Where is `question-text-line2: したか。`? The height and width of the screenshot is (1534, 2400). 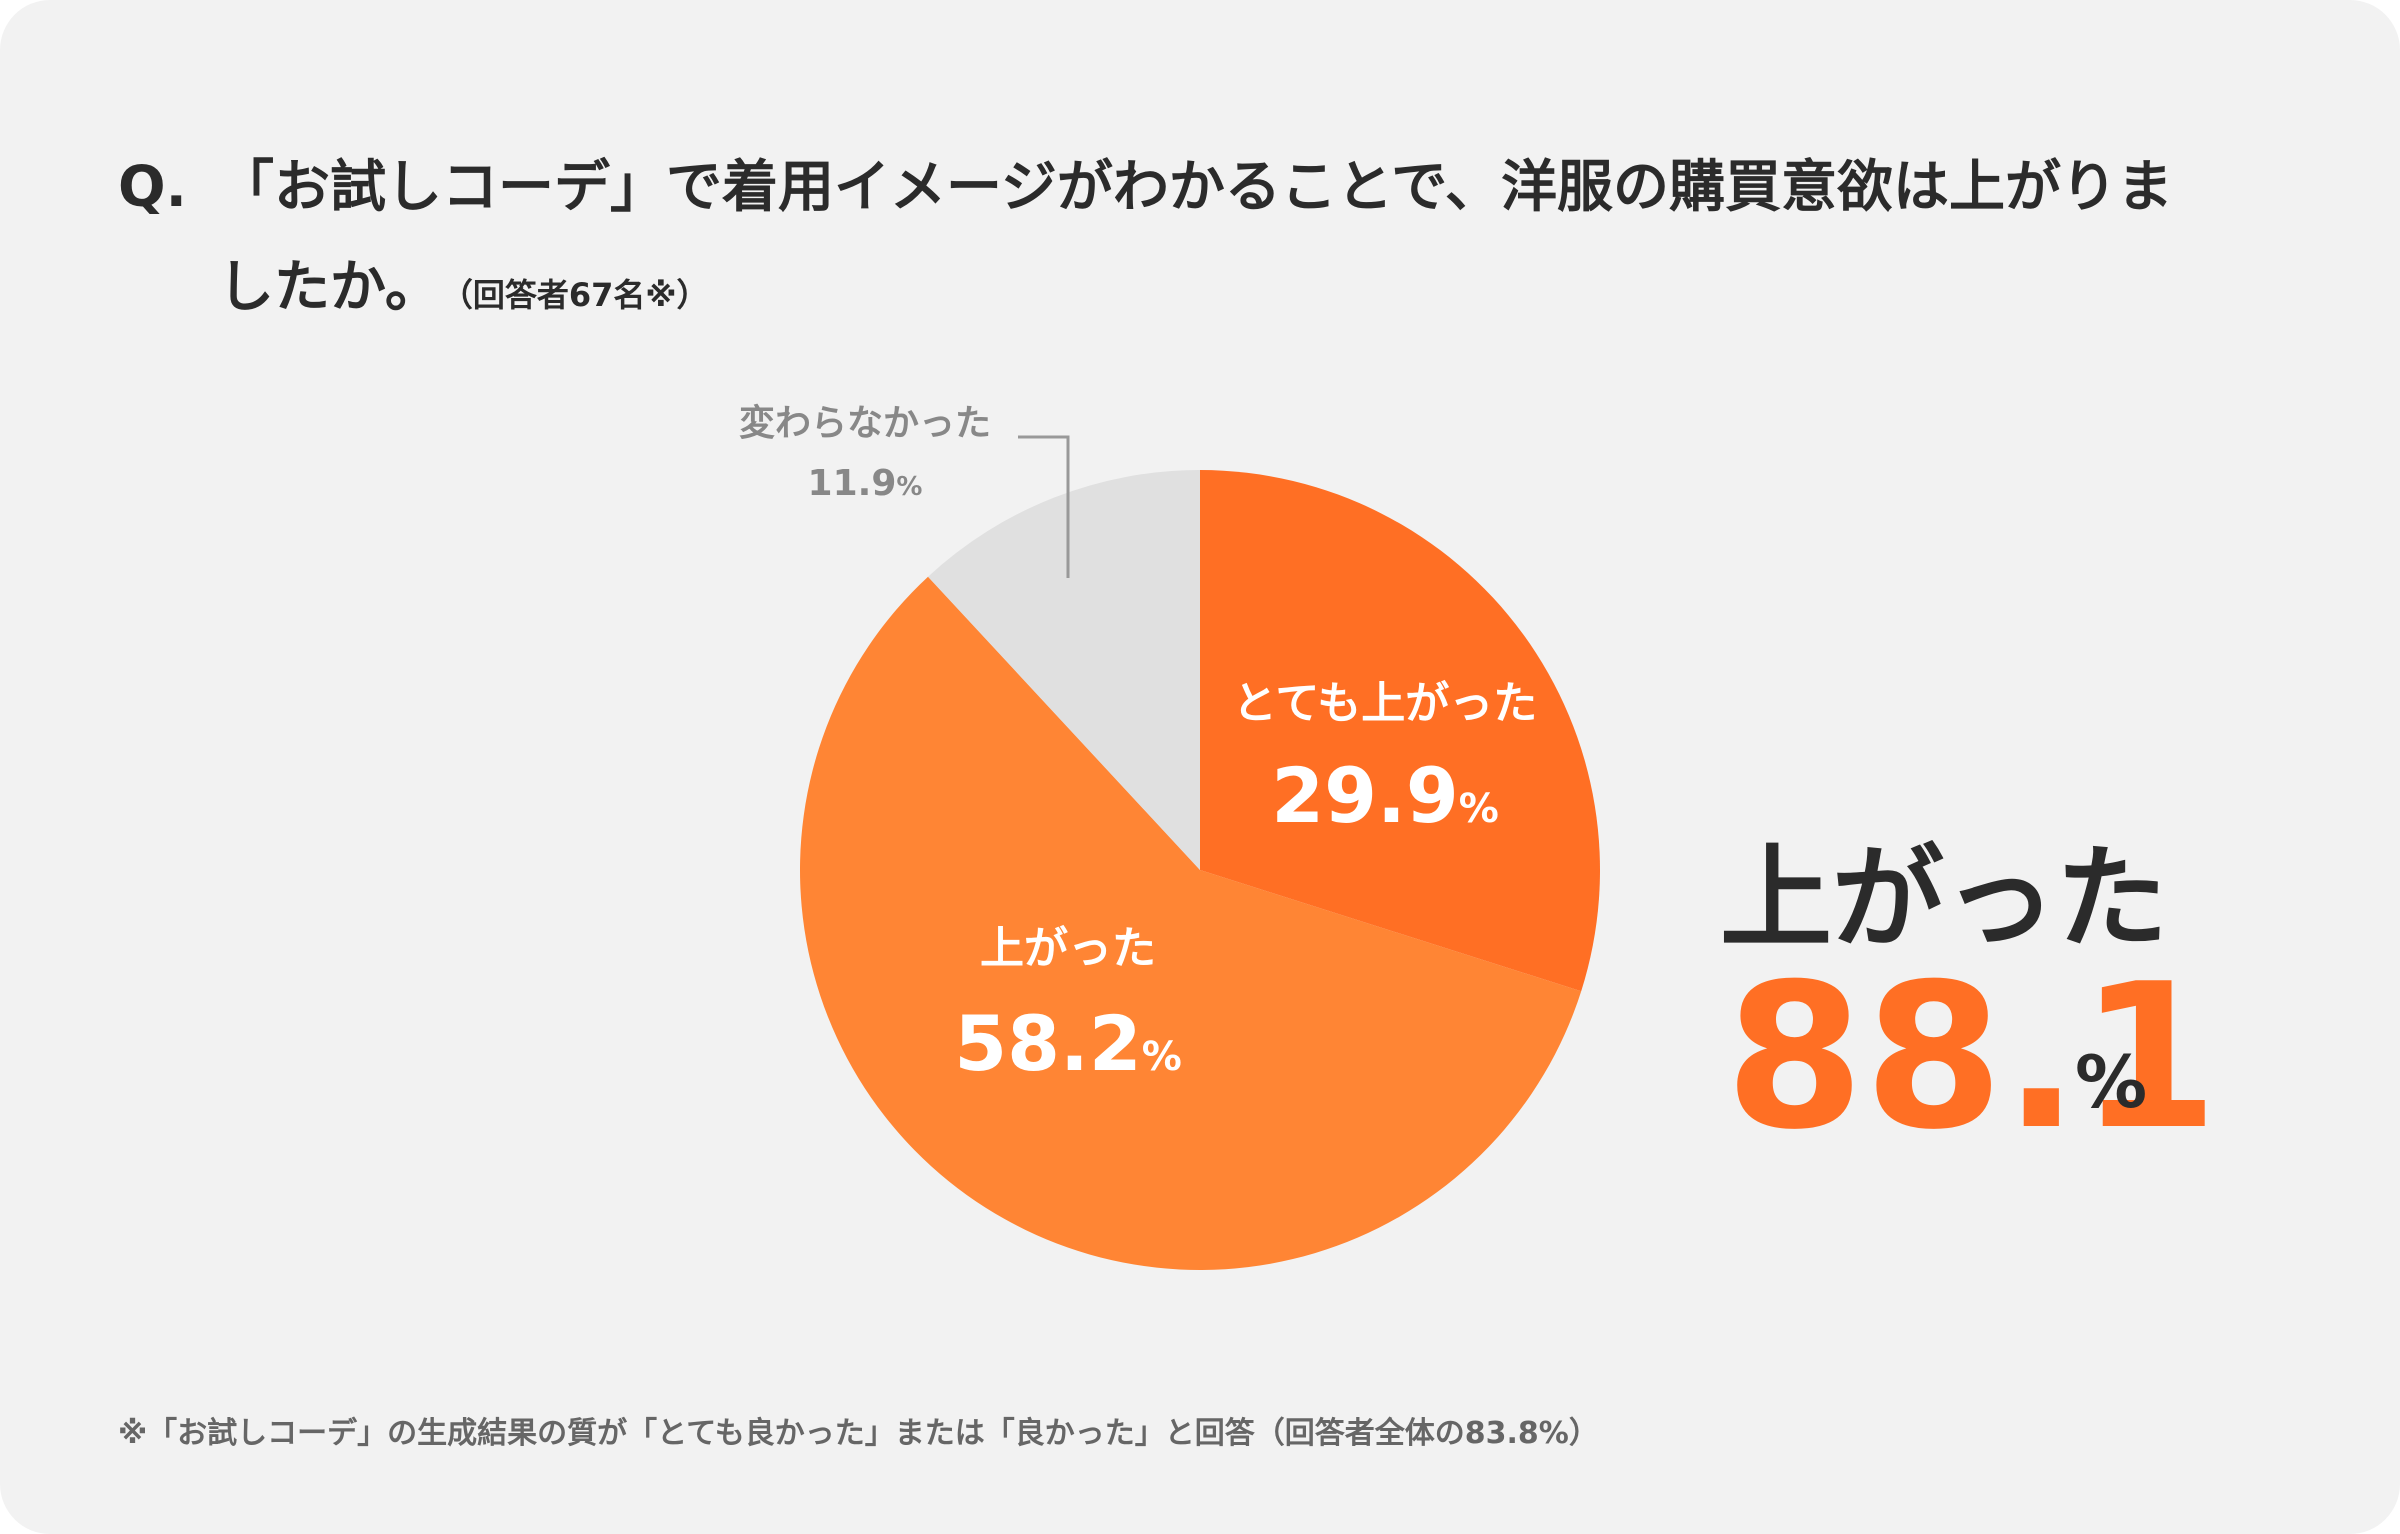
question-text-line2: したか。 is located at coordinates (329, 287).